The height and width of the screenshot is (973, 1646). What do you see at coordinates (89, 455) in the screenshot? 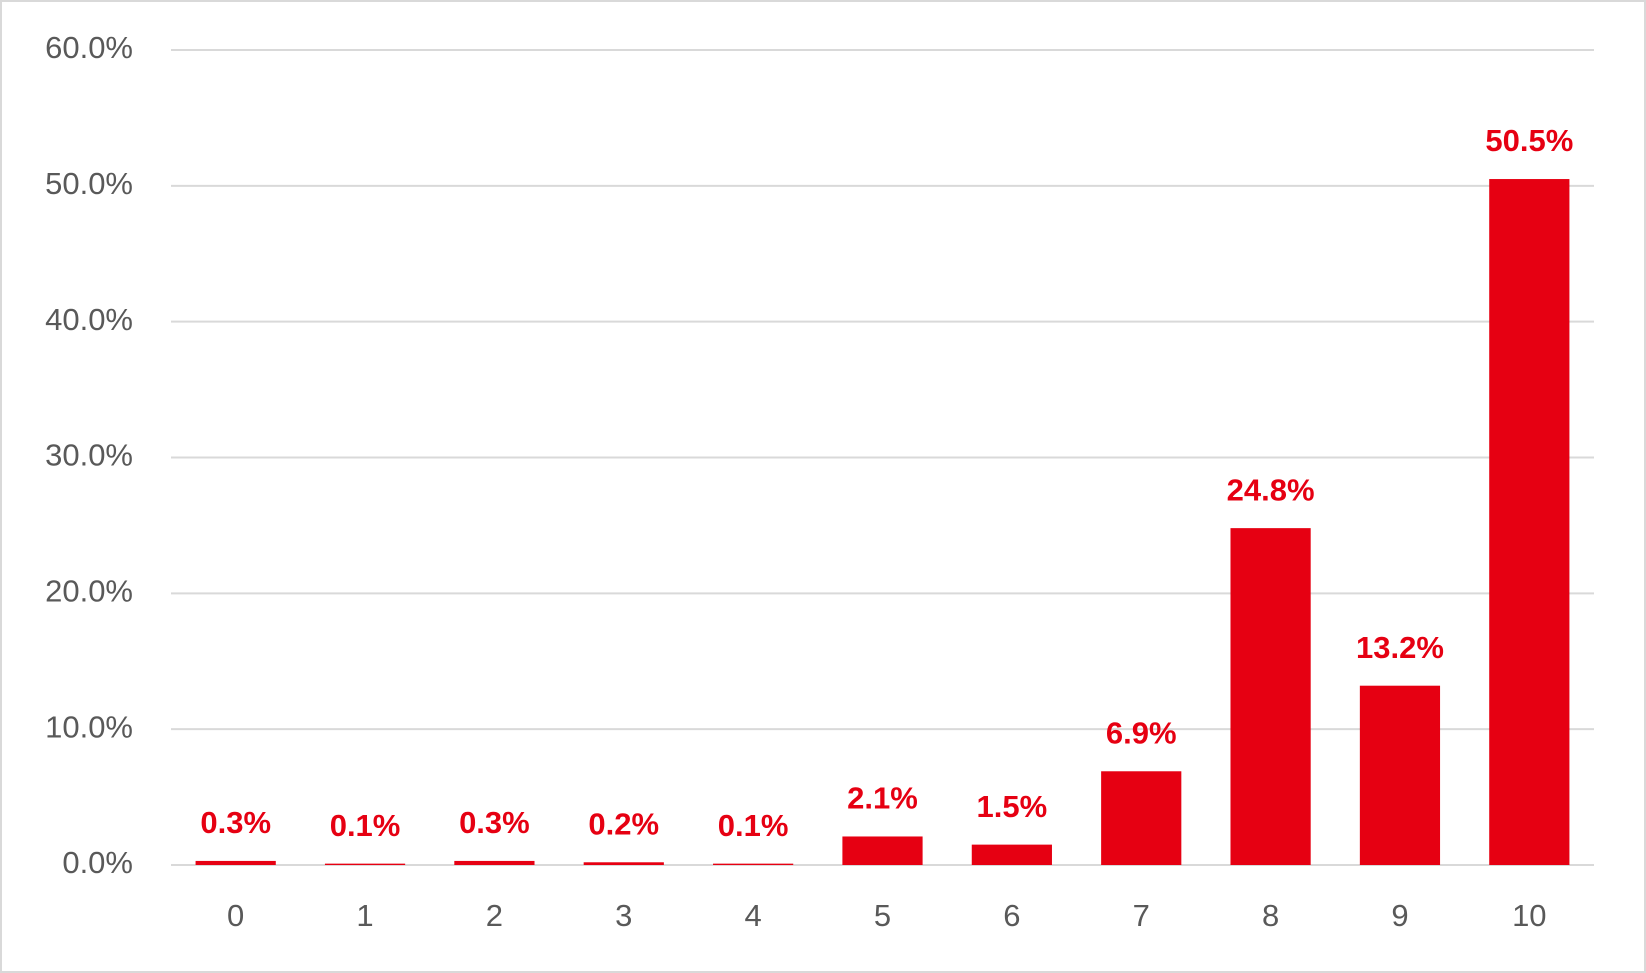
I see `y-tick-label: 30.0%` at bounding box center [89, 455].